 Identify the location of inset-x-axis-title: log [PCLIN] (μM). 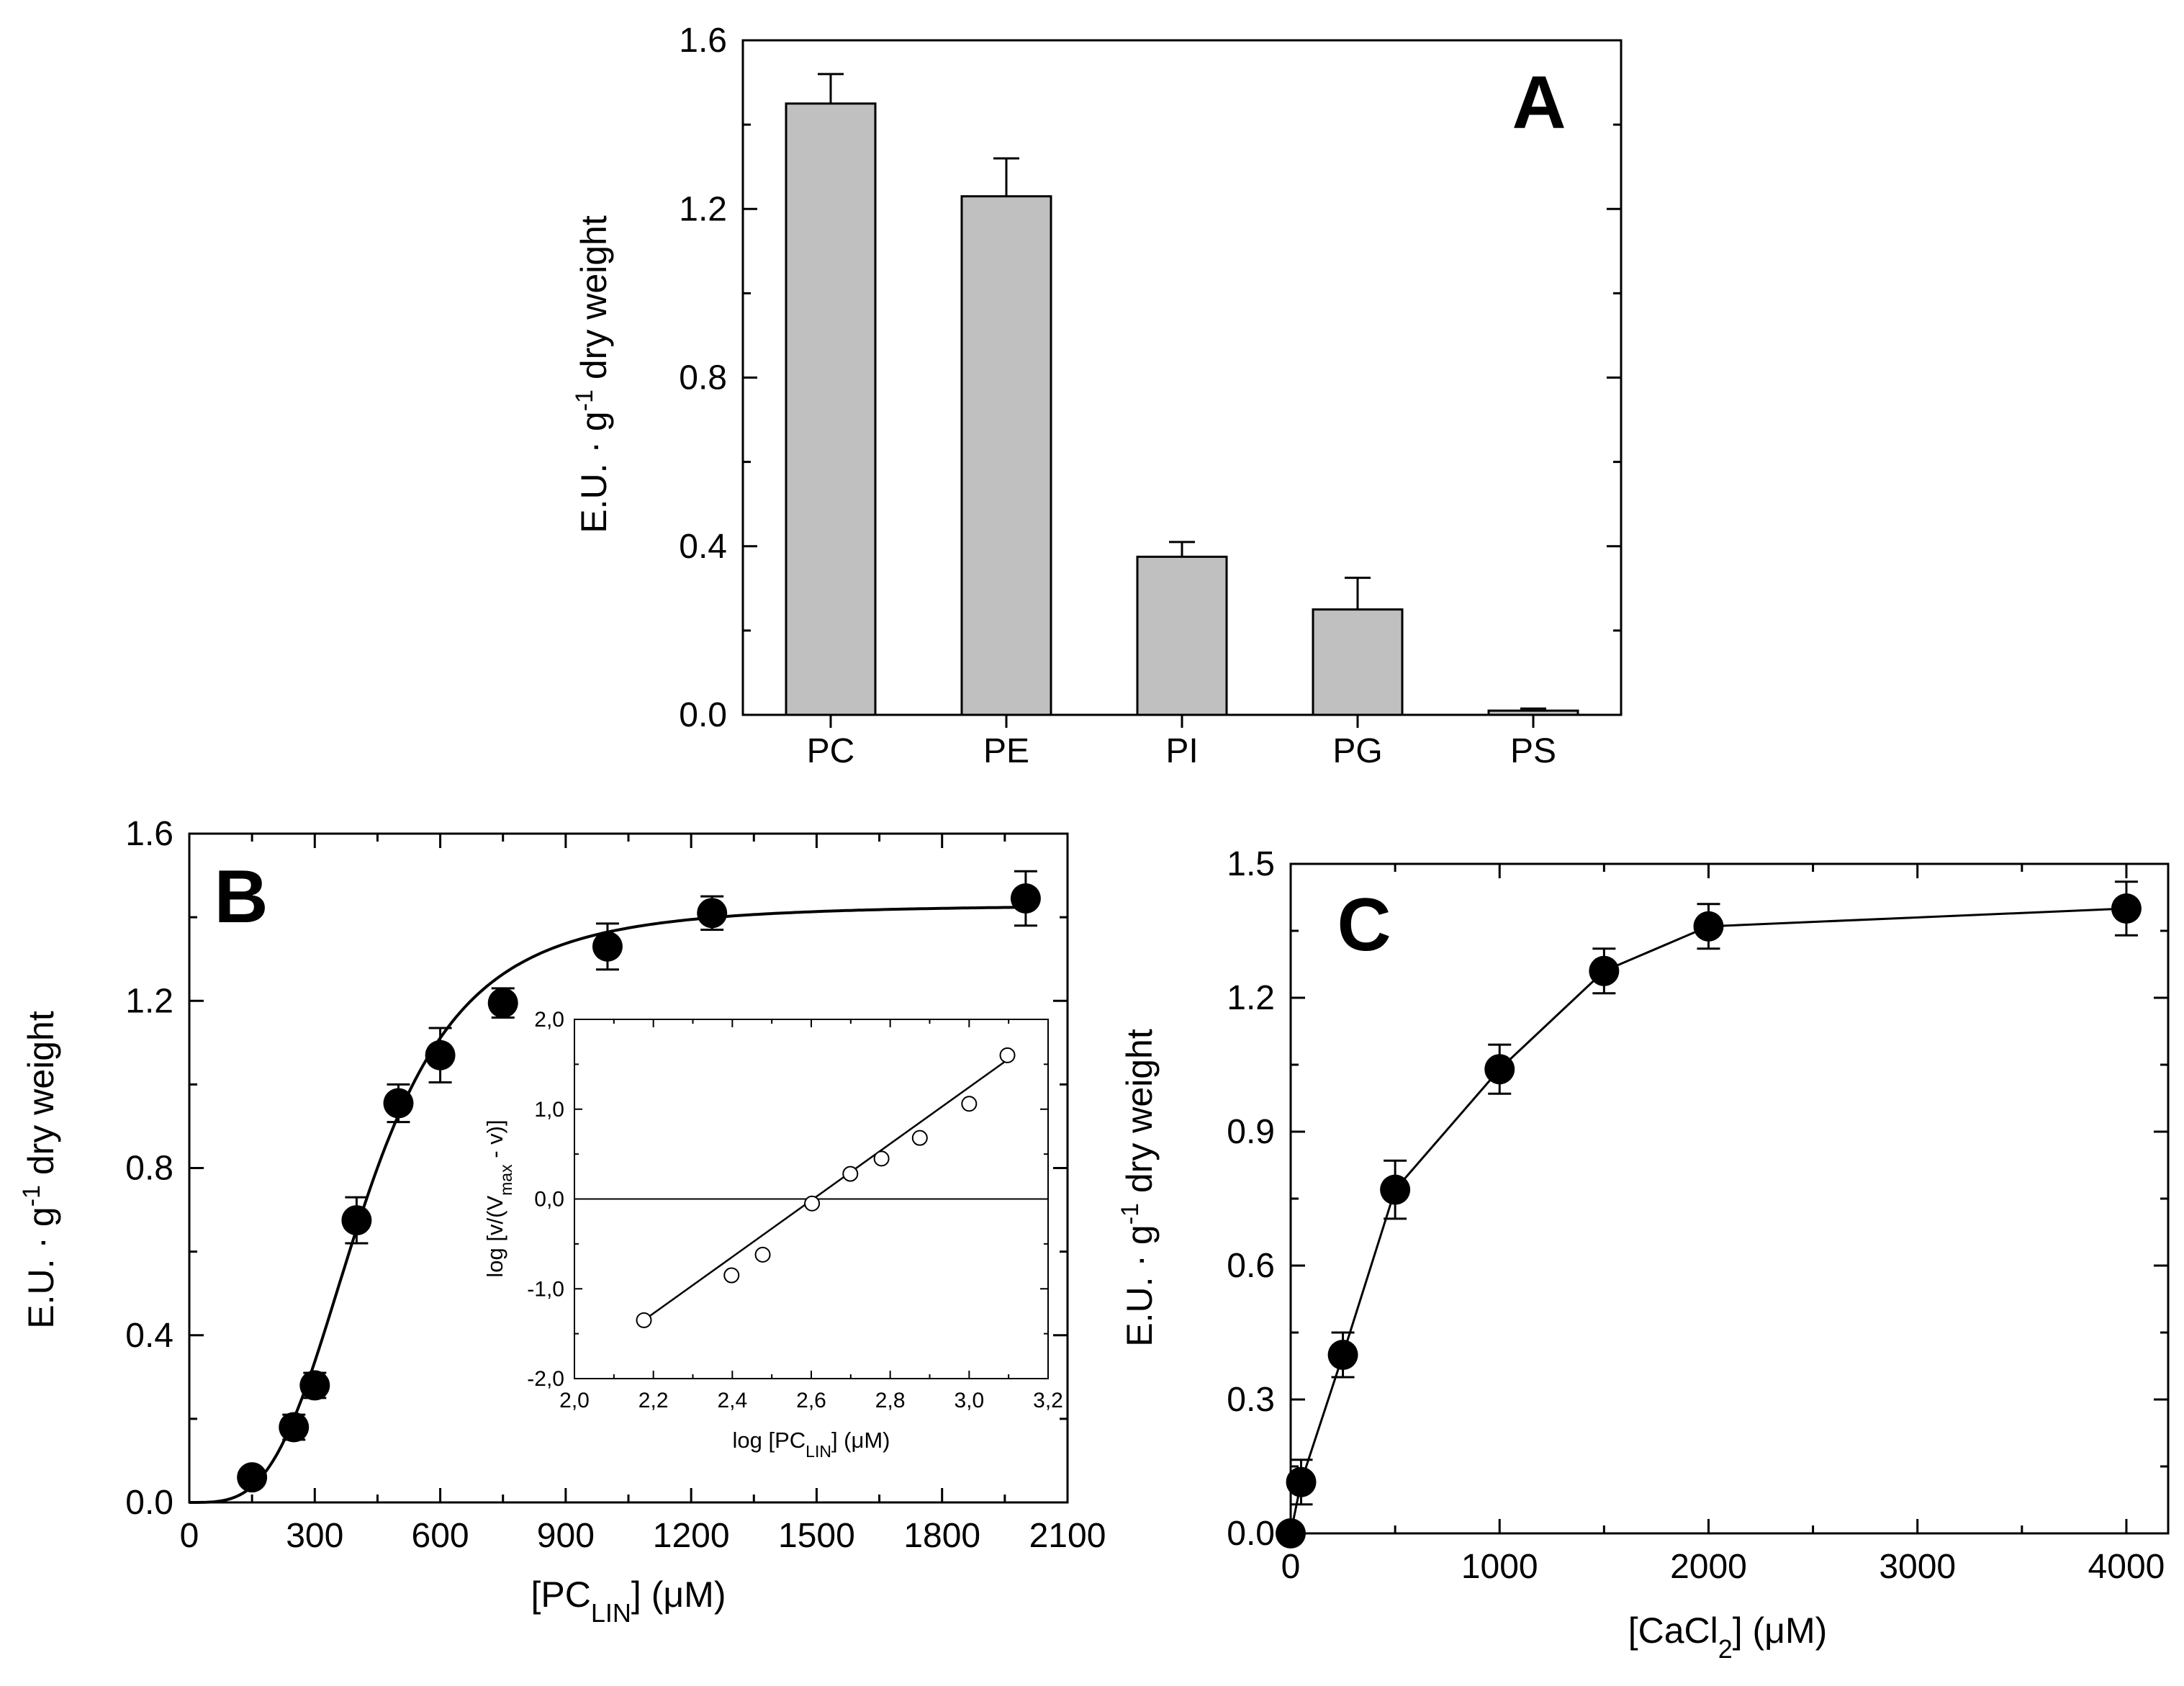
(811, 1445).